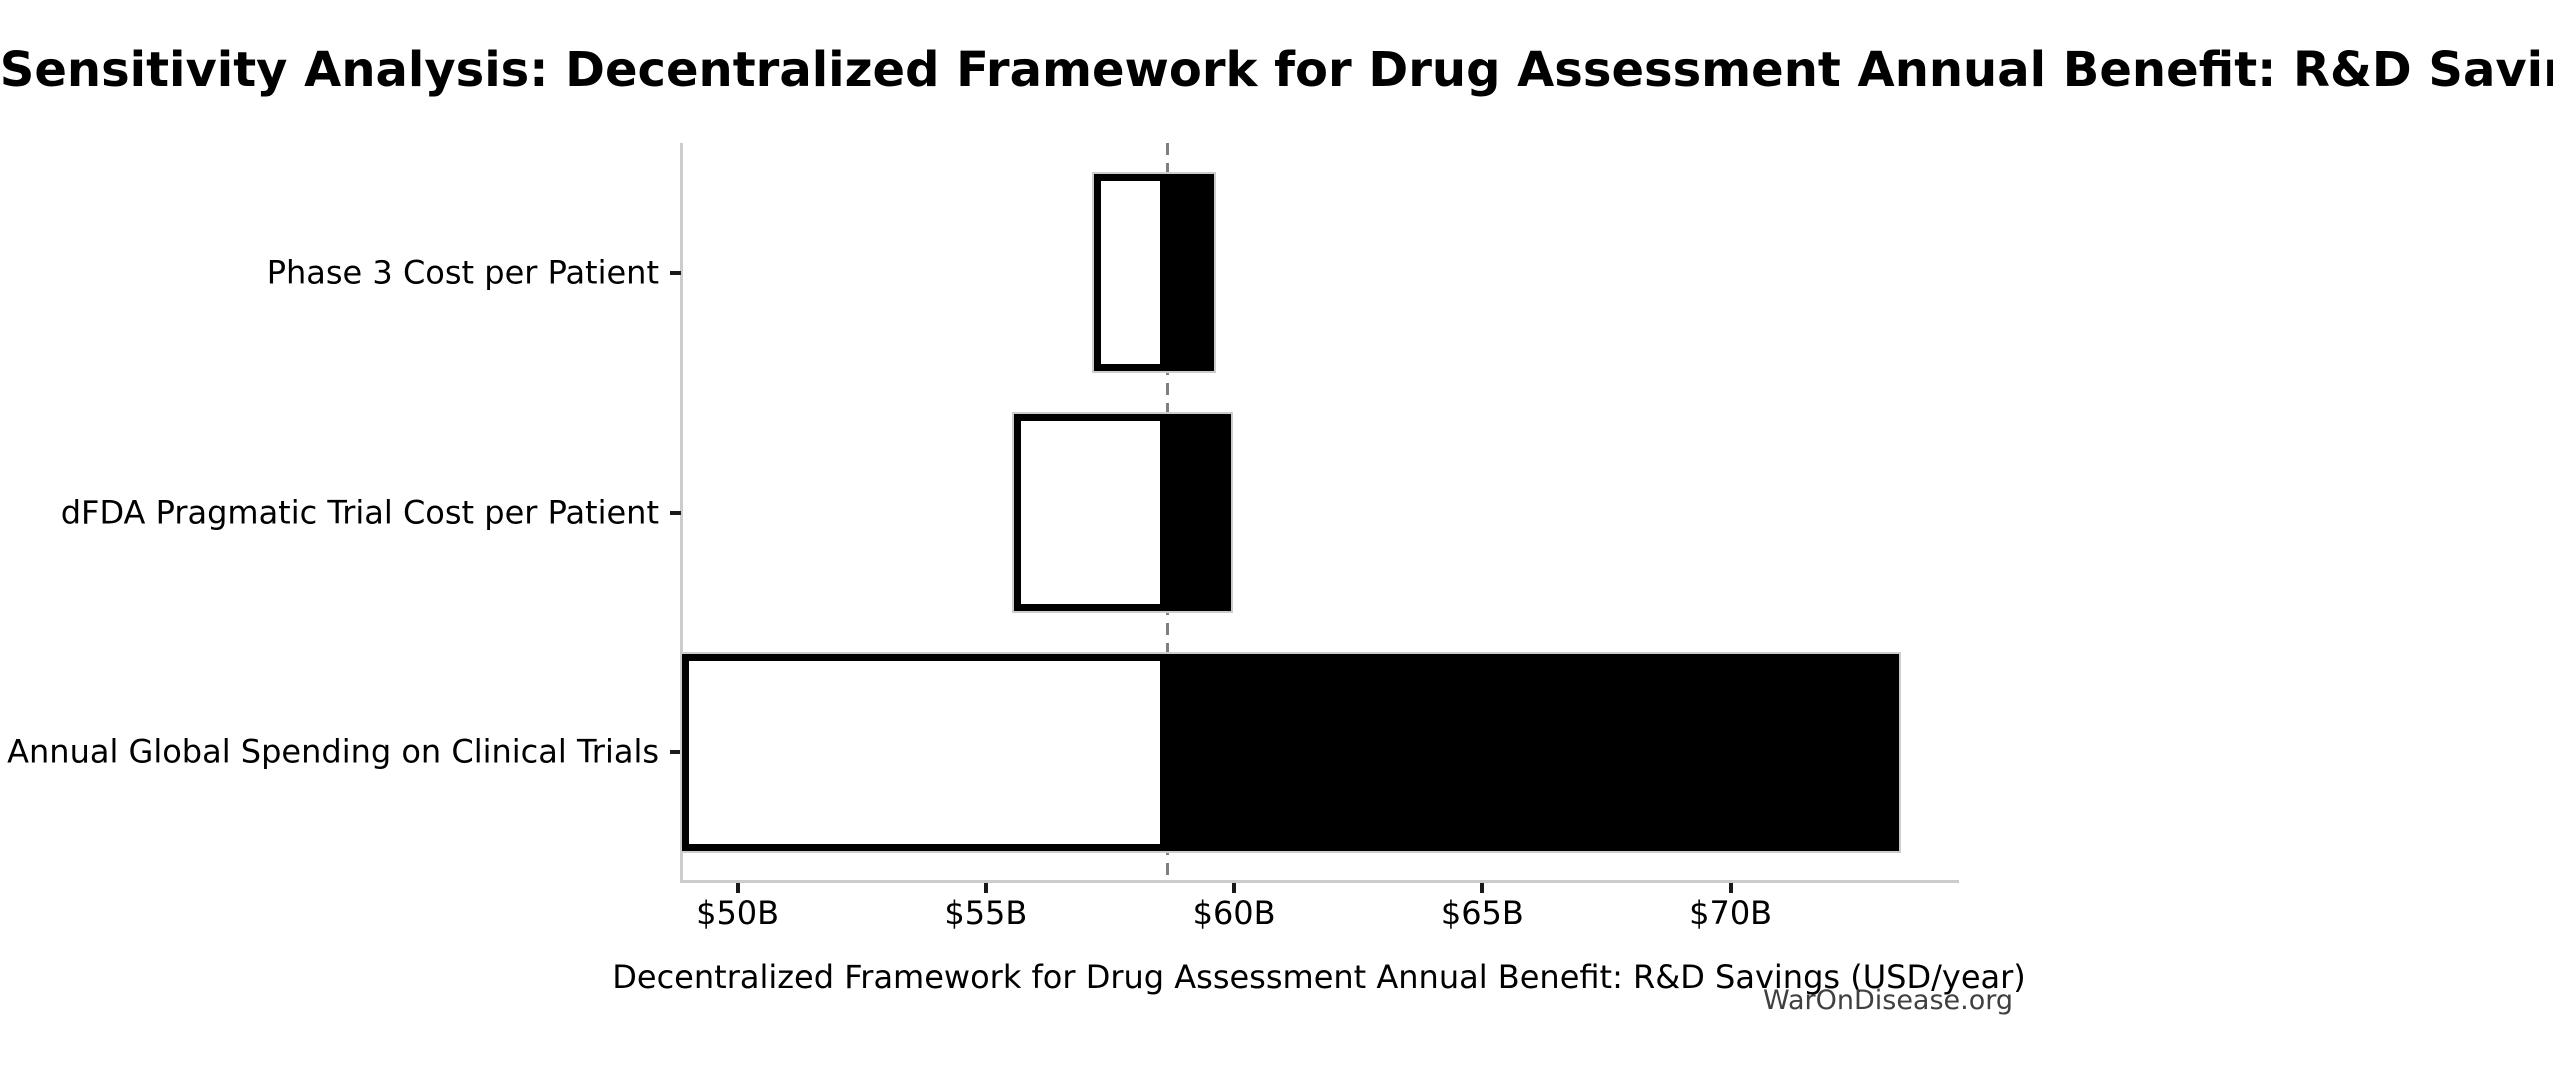  What do you see at coordinates (1482, 913) in the screenshot?
I see `x-tick-label: $65B` at bounding box center [1482, 913].